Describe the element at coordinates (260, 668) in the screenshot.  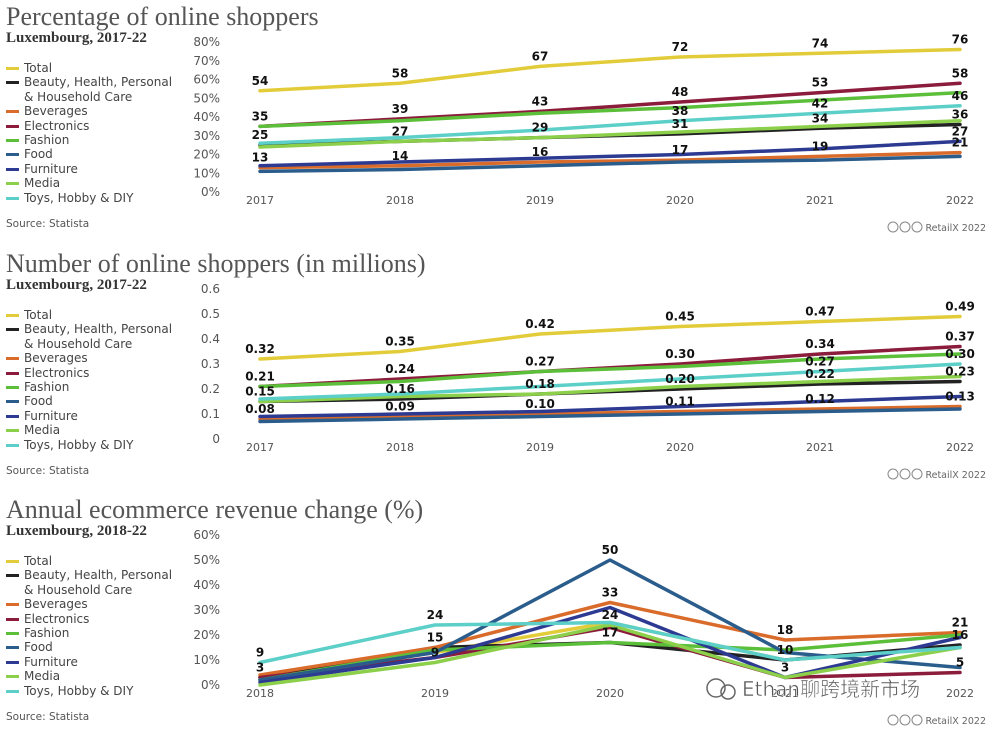
I see `data-label: 3` at that location.